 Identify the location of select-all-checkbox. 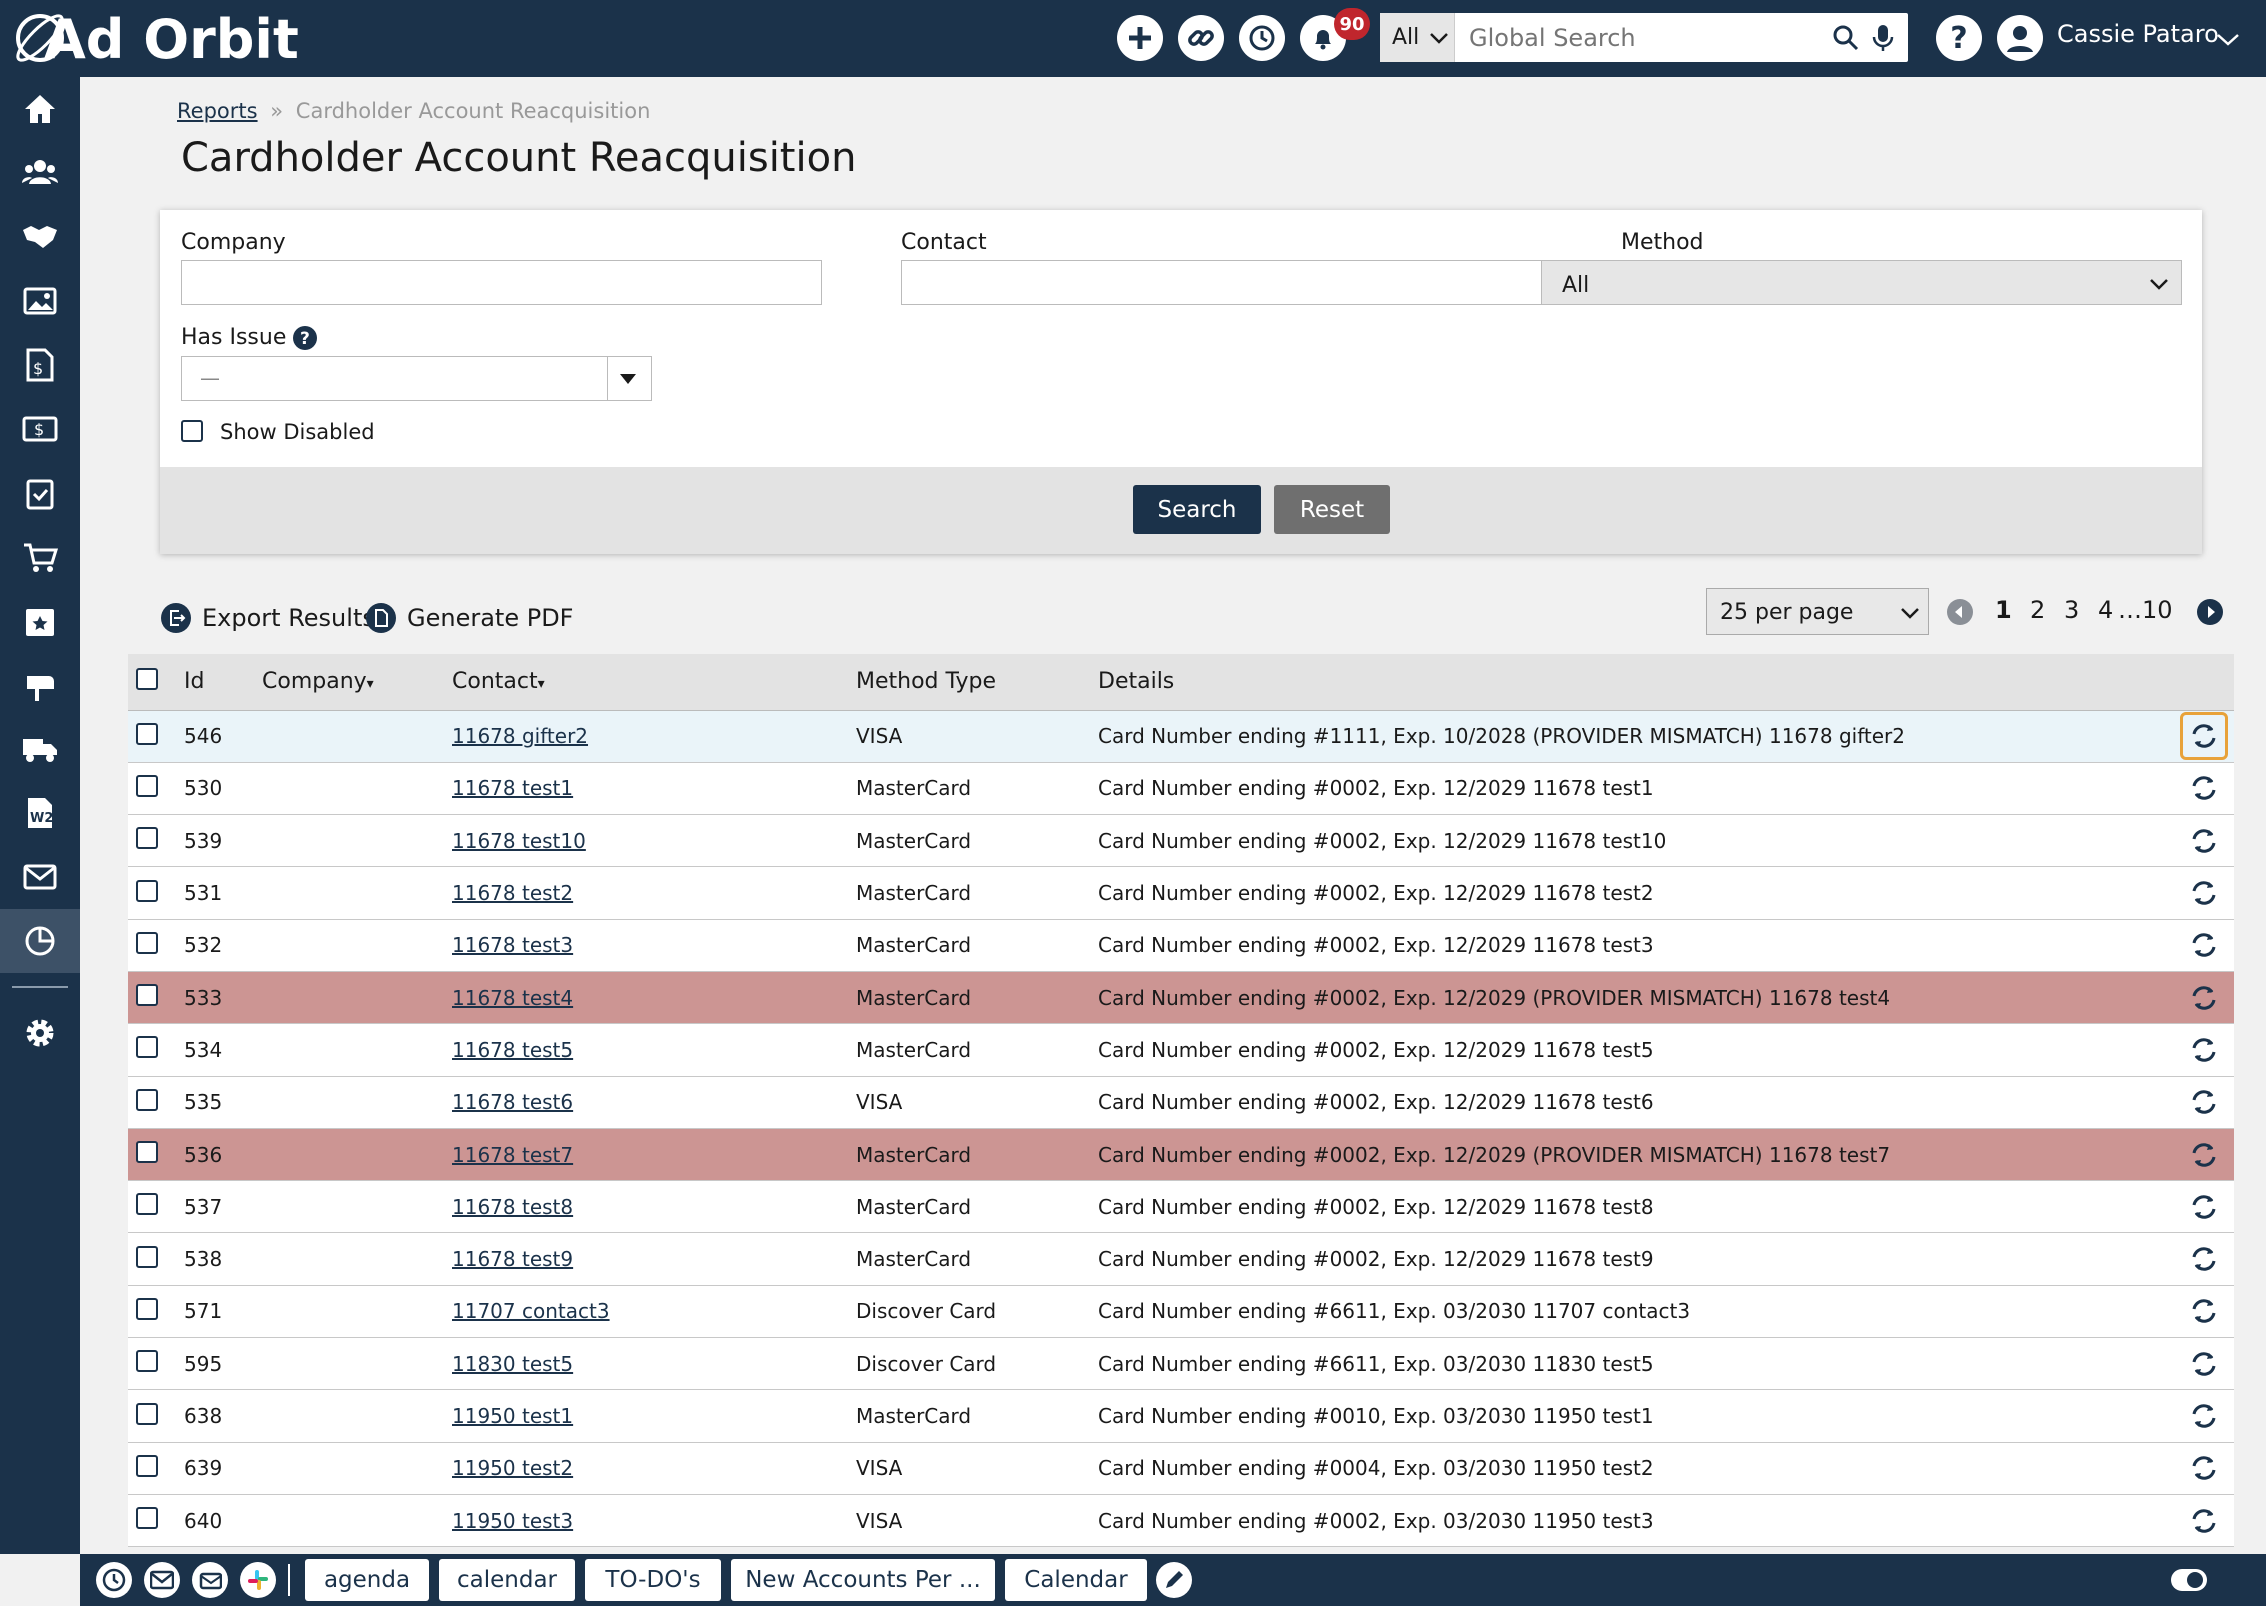
(147, 678).